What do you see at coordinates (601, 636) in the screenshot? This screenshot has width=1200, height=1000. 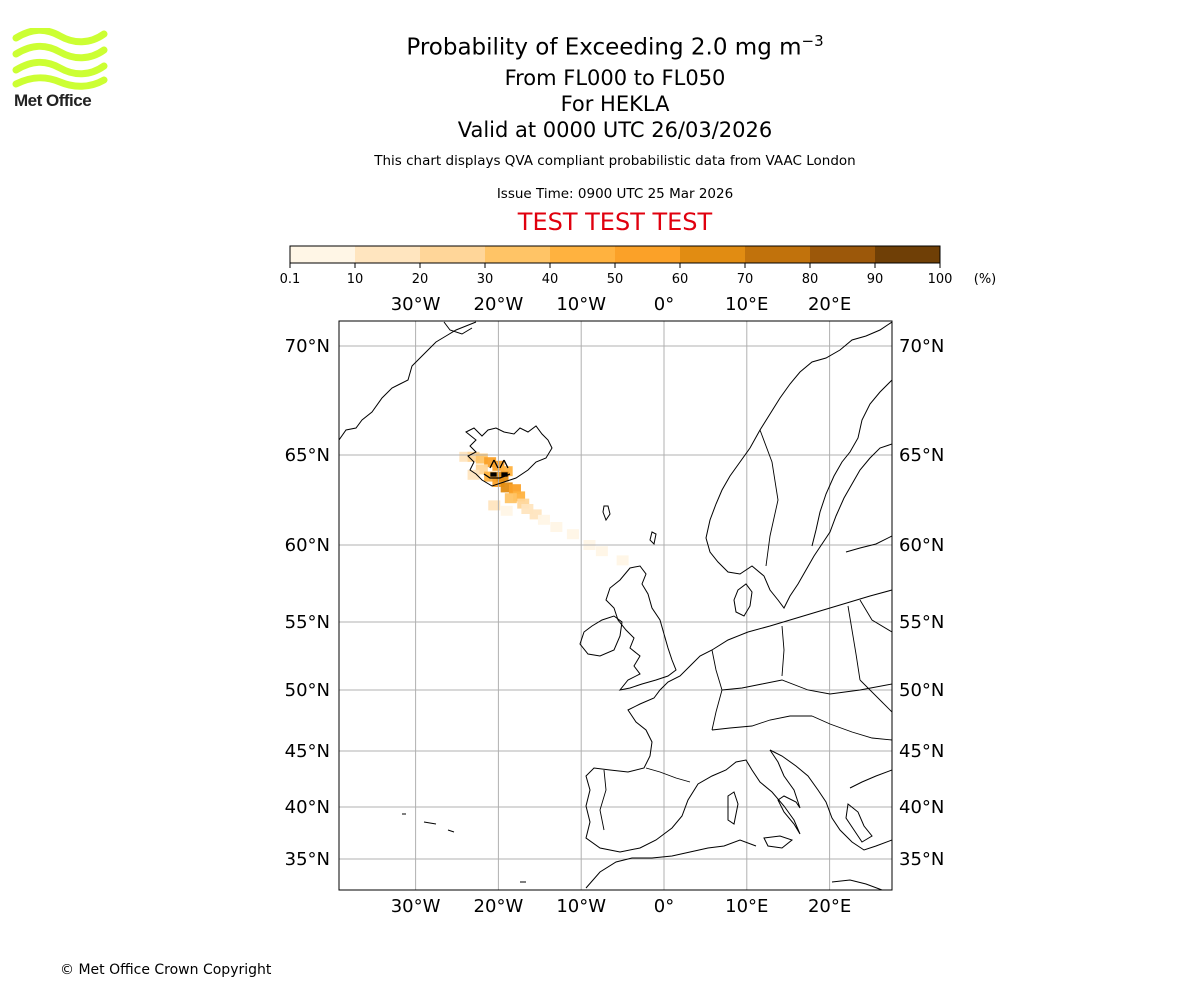 I see `ireland-coast` at bounding box center [601, 636].